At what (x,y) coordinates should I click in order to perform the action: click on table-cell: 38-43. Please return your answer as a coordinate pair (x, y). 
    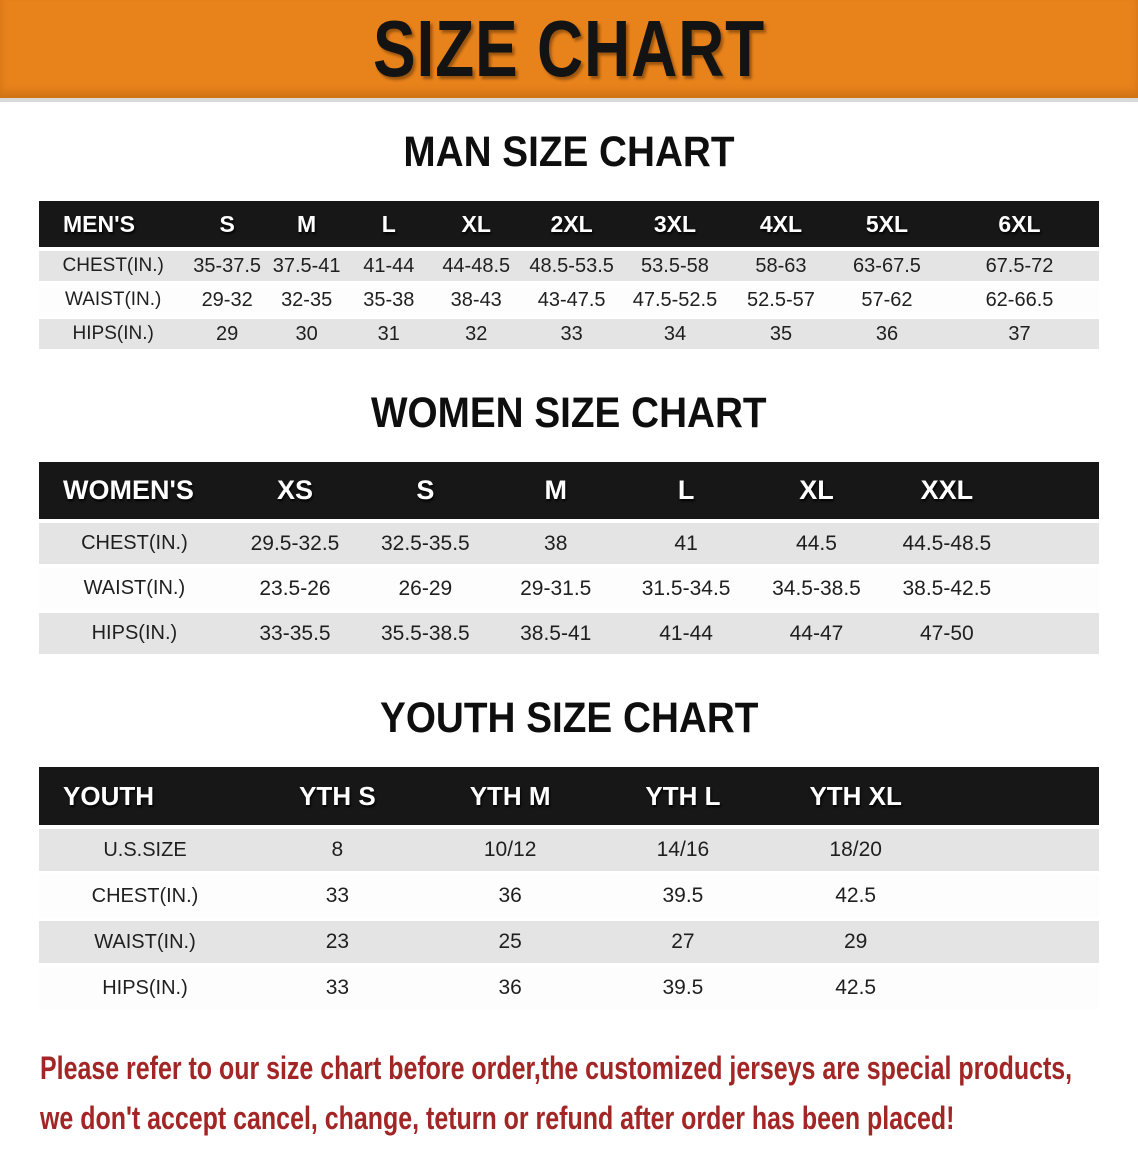
    Looking at the image, I should click on (476, 300).